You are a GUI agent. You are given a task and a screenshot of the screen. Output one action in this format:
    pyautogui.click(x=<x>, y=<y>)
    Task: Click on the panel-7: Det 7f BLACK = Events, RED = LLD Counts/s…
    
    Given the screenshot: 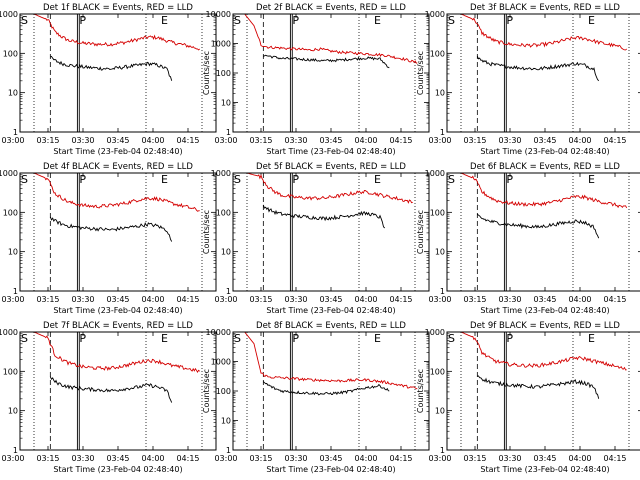 What is the action you would take?
    pyautogui.click(x=108, y=397)
    